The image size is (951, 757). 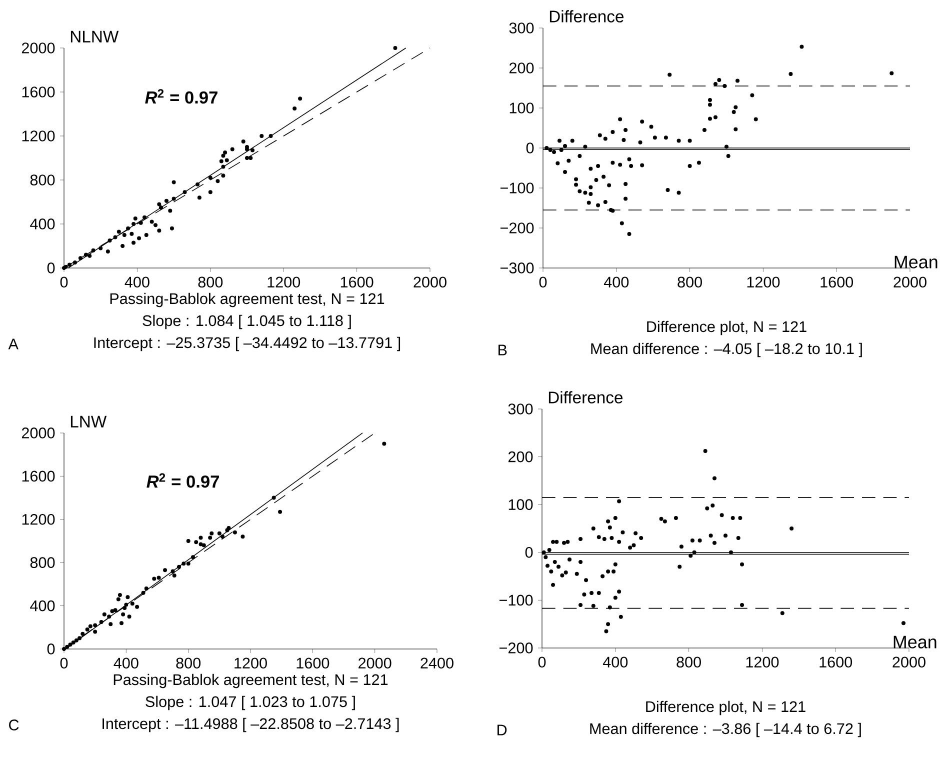 What do you see at coordinates (520, 504) in the screenshot?
I see `y-tick-label: 100` at bounding box center [520, 504].